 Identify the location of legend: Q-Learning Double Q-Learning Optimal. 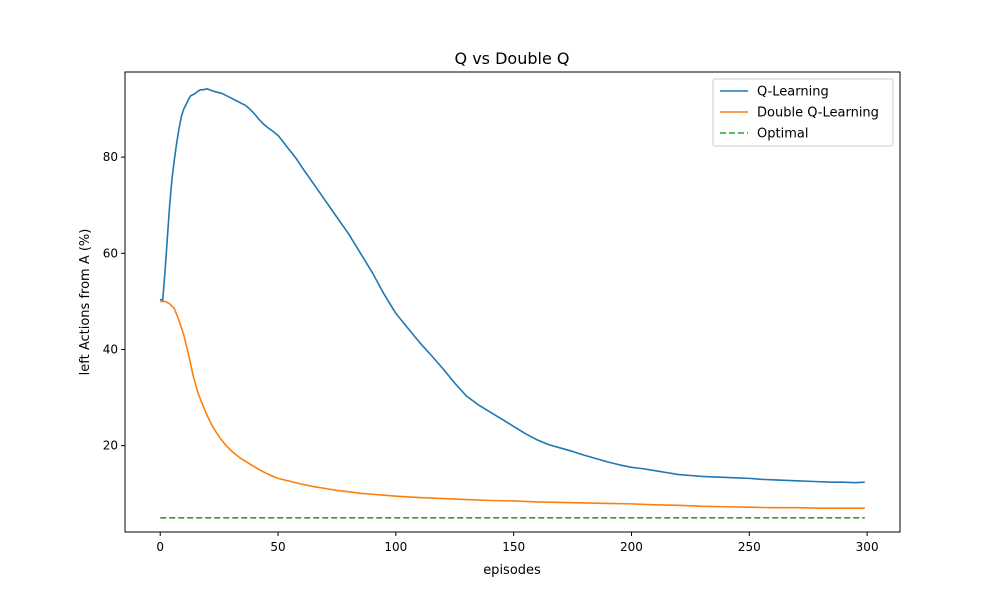
(803, 112).